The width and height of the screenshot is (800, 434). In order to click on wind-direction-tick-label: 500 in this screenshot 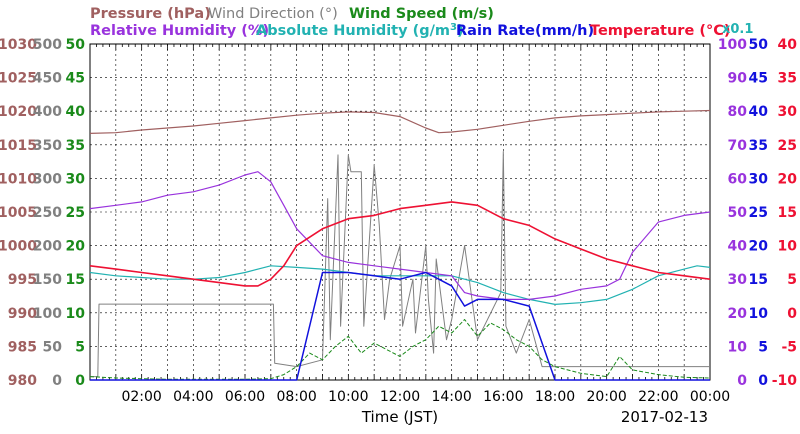, I will do `click(47, 45)`.